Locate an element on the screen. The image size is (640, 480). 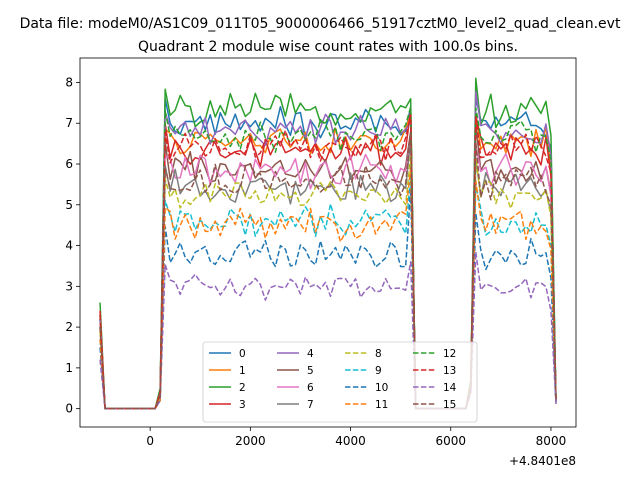
legend-label: 9 is located at coordinates (378, 371).